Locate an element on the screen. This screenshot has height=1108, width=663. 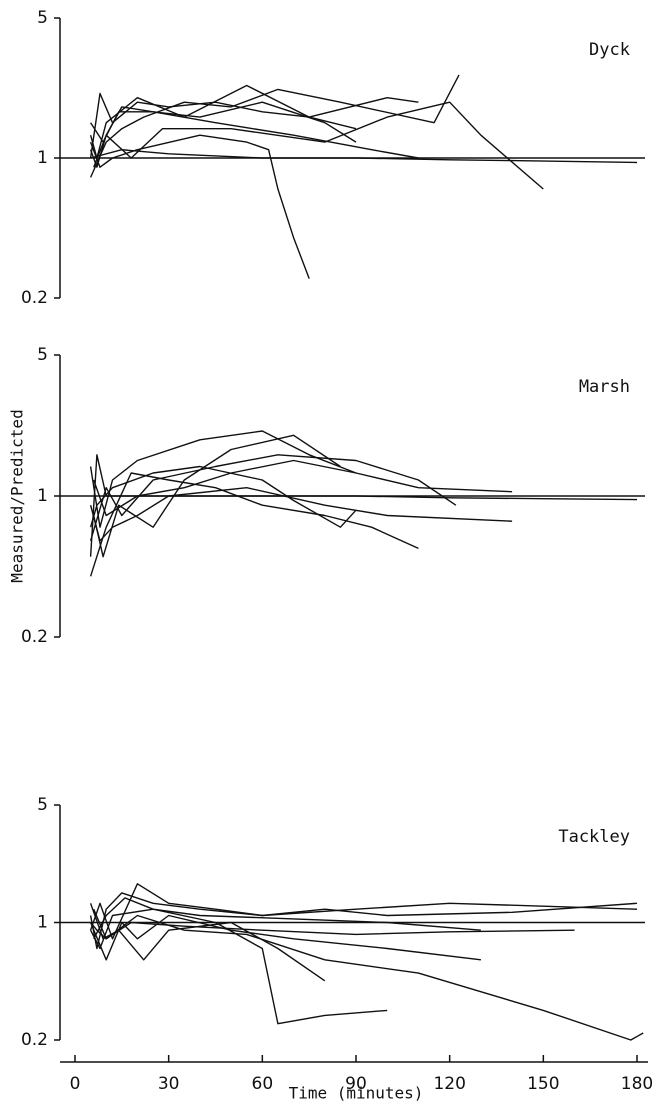
x-tick-label: 0 is located at coordinates (75, 1084).